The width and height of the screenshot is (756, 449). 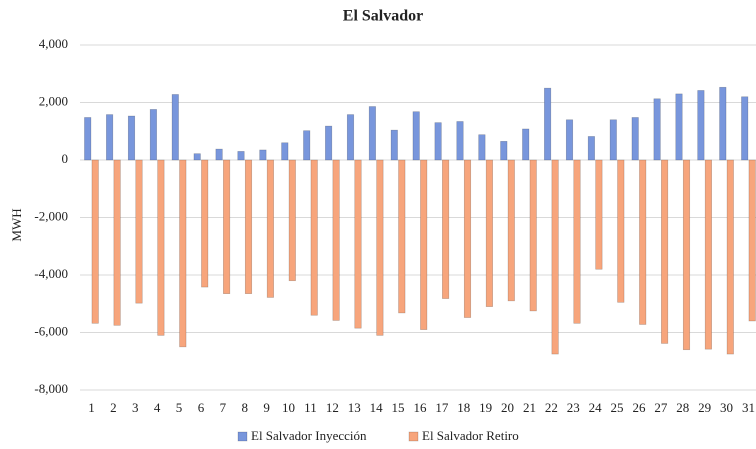 I want to click on y-tick-label: -2,000, so click(x=51, y=215).